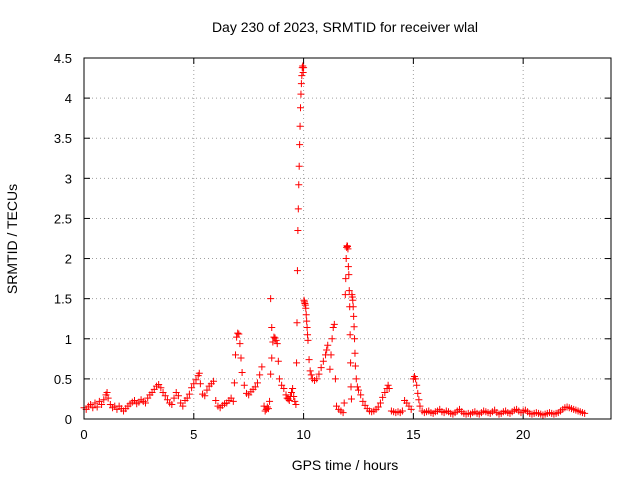 The width and height of the screenshot is (640, 480). What do you see at coordinates (303, 434) in the screenshot?
I see `x-tick-label: 10` at bounding box center [303, 434].